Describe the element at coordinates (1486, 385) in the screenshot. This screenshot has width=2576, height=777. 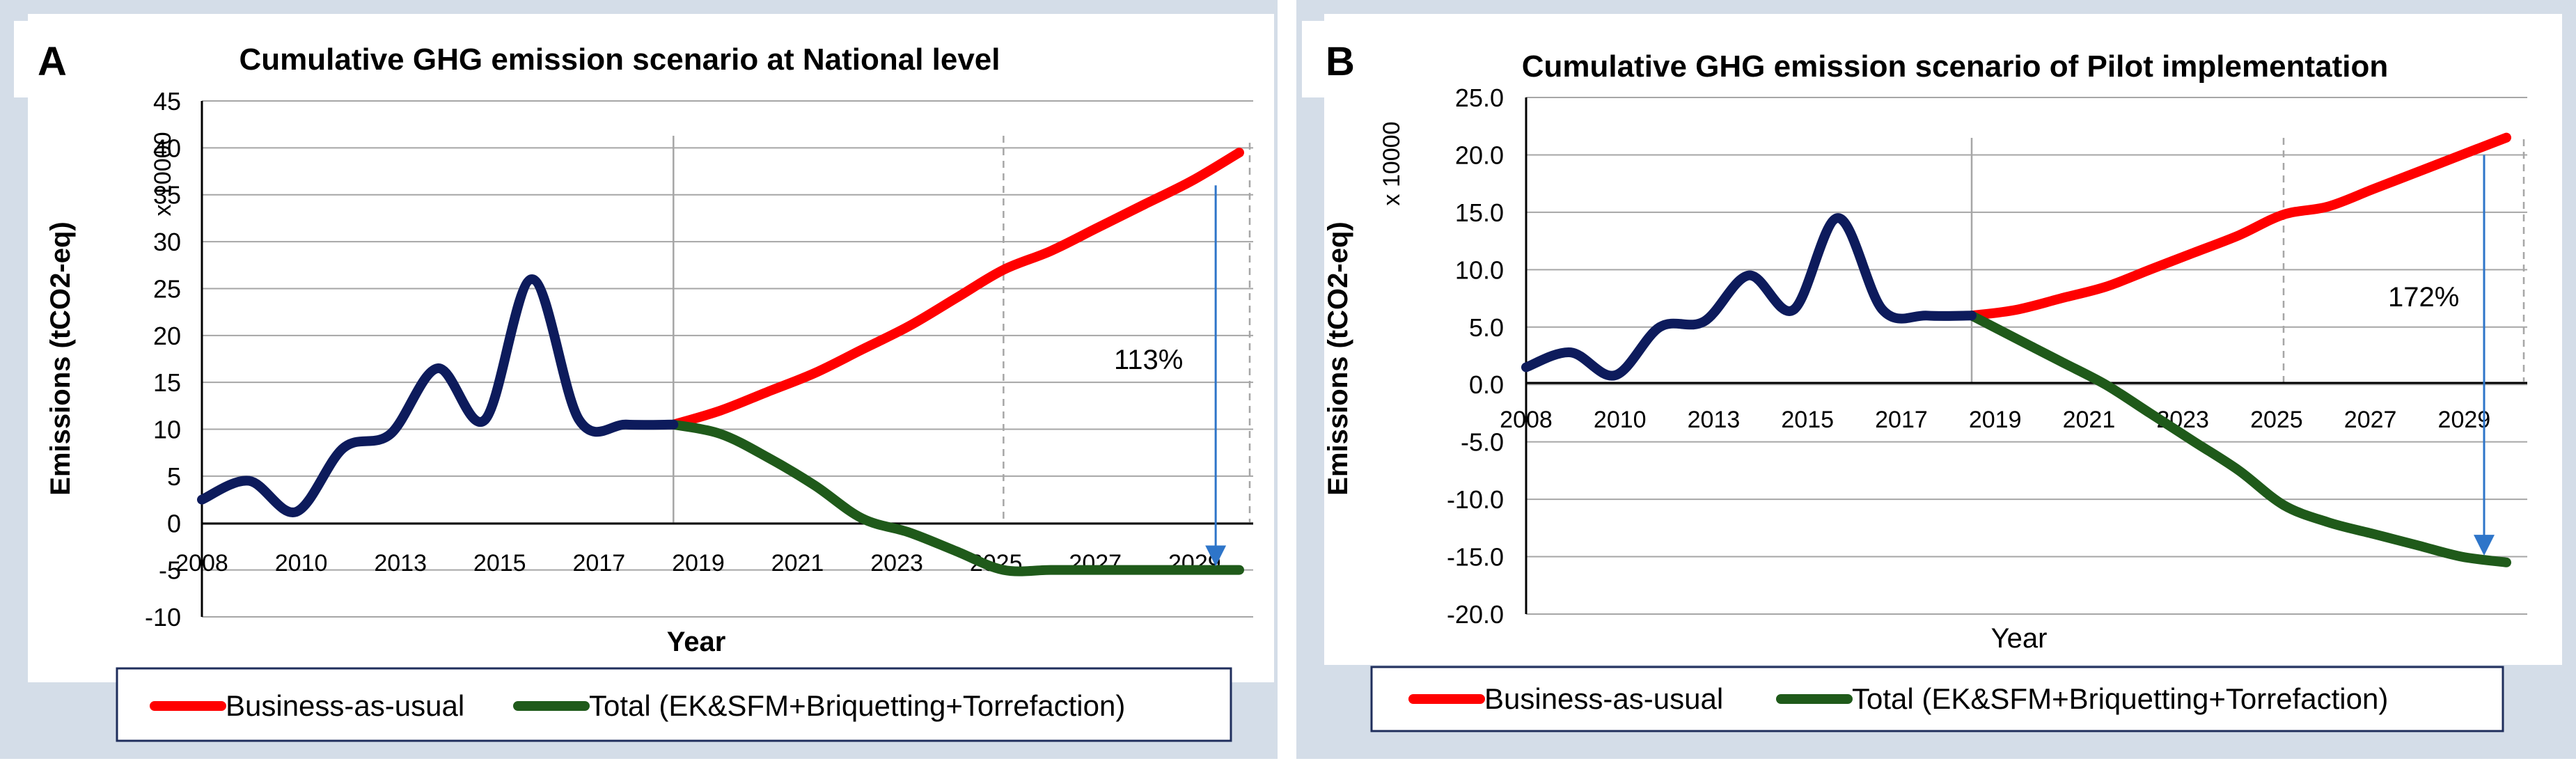
I see `panel-b-y-tick-label: 0.0` at that location.